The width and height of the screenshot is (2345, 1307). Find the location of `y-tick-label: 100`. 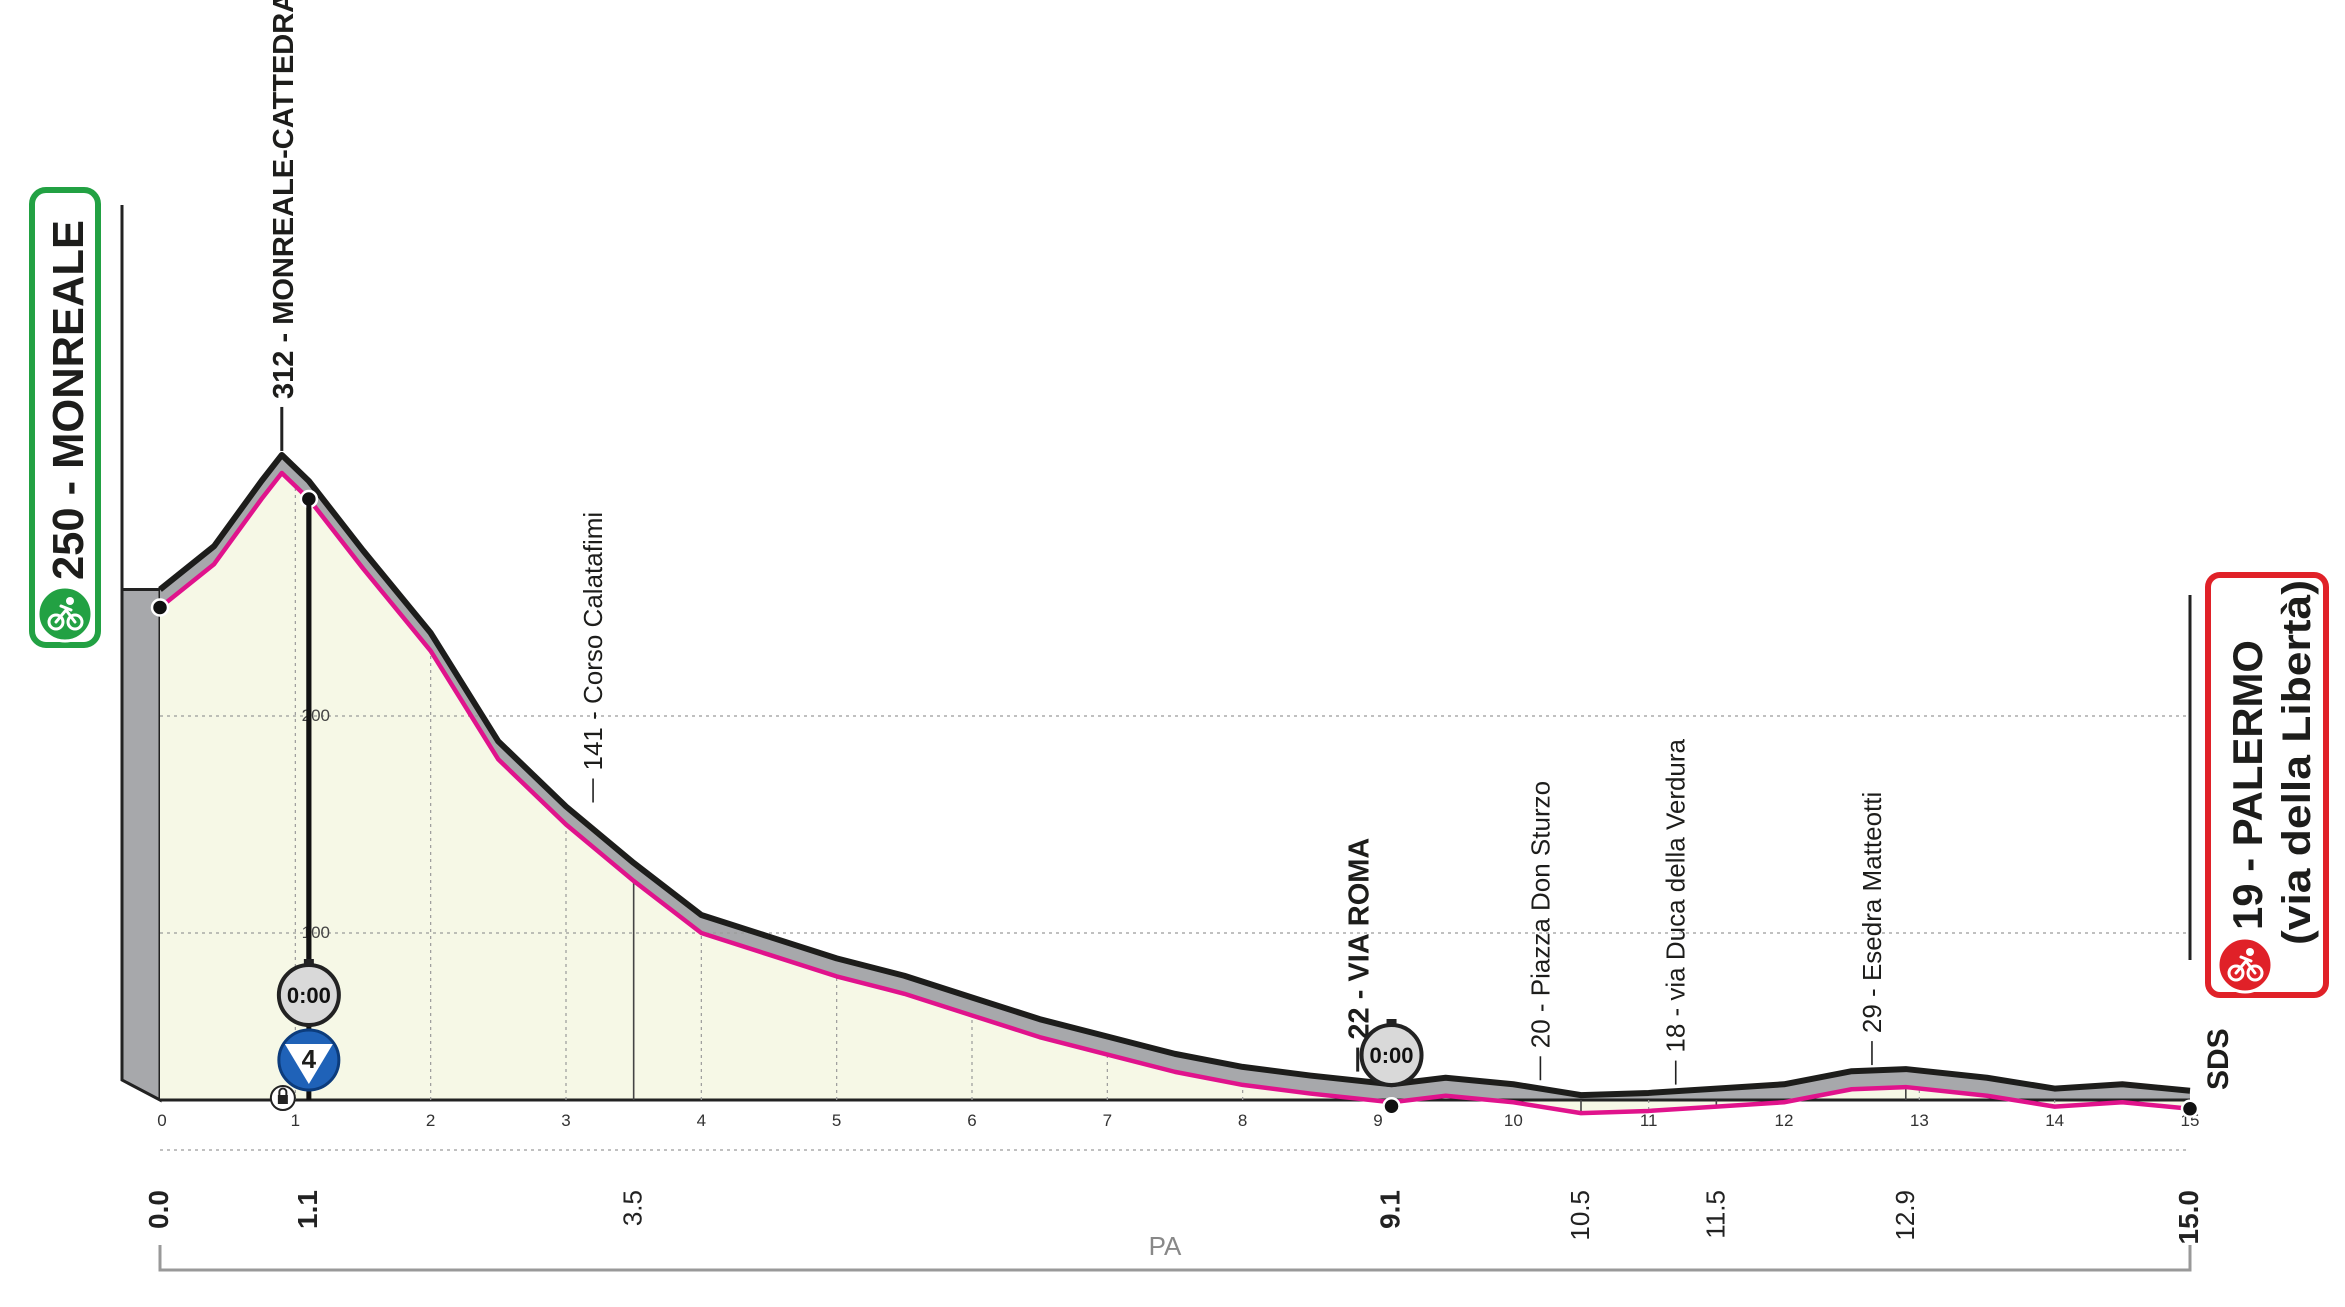

y-tick-label: 100 is located at coordinates (316, 932).